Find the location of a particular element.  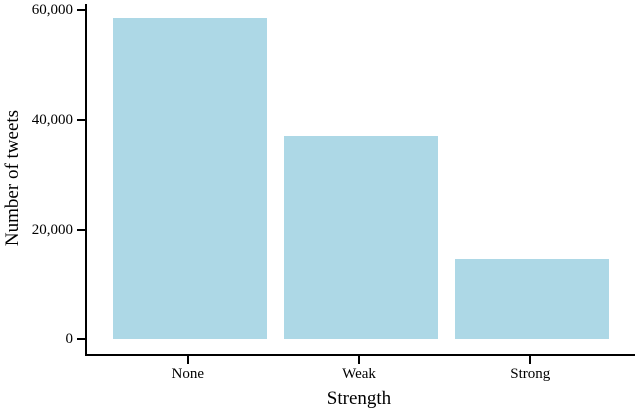

x-axis-title: Strength is located at coordinates (359, 398).